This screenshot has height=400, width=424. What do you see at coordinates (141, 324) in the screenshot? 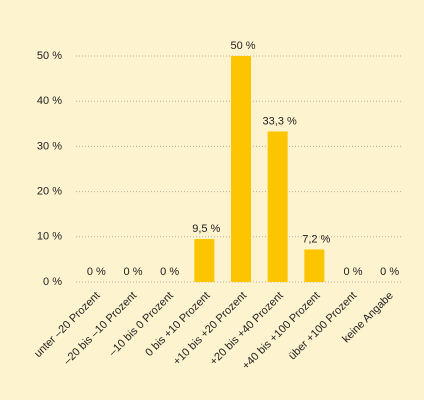
I see `x-tick-label: –10 bis 0 Prozent` at bounding box center [141, 324].